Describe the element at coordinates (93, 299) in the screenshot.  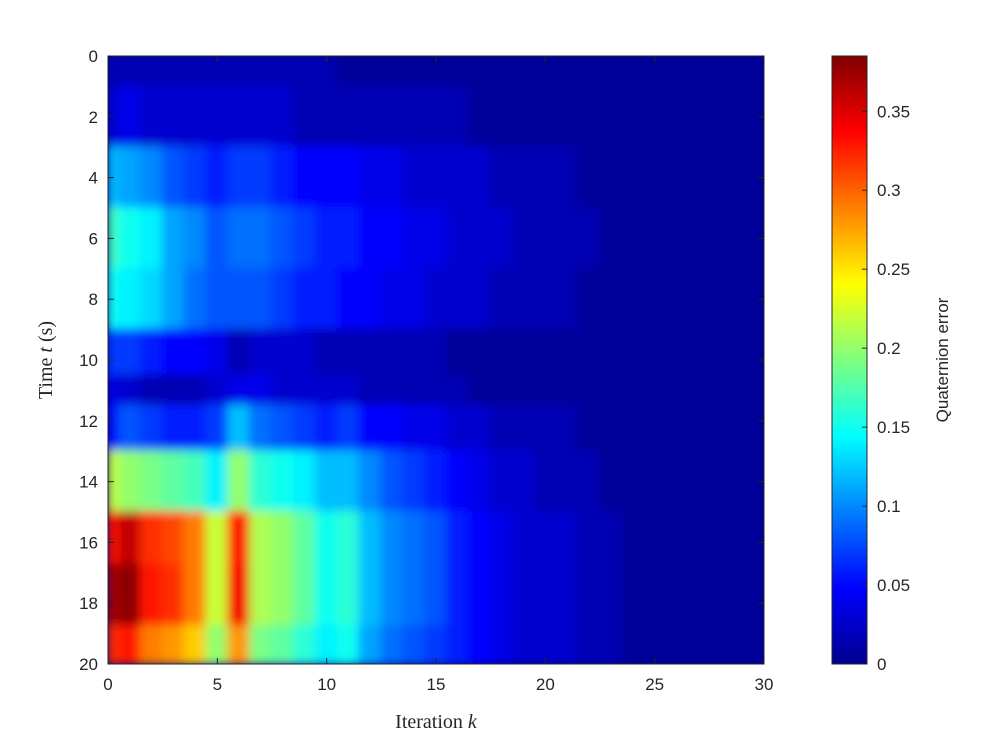
I see `y-tick-label: 8` at that location.